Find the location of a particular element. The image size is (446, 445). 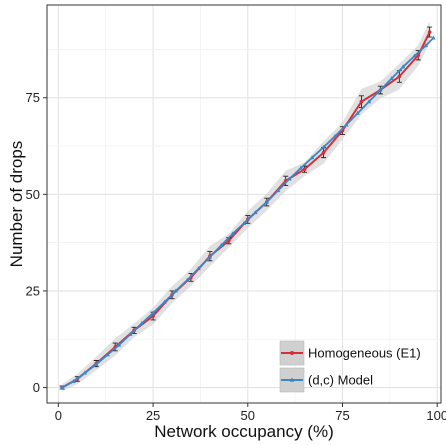

legend-item-homogeneous: Homogeneous (E1) is located at coordinates (350, 353).